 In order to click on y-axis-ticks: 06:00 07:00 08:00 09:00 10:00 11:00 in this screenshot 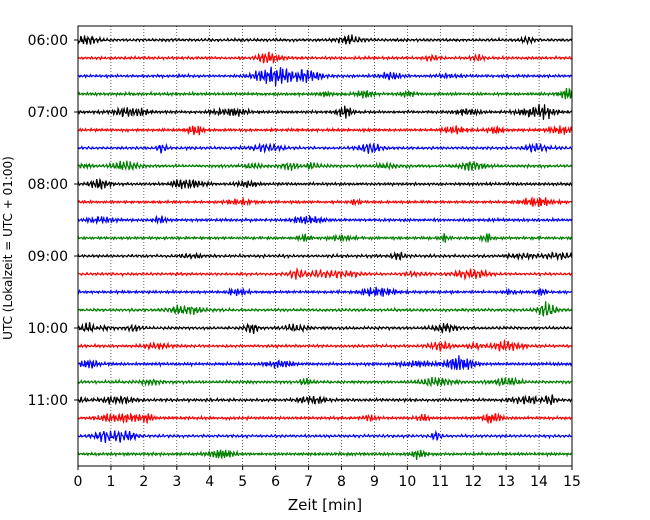, I will do `click(53, 221)`.